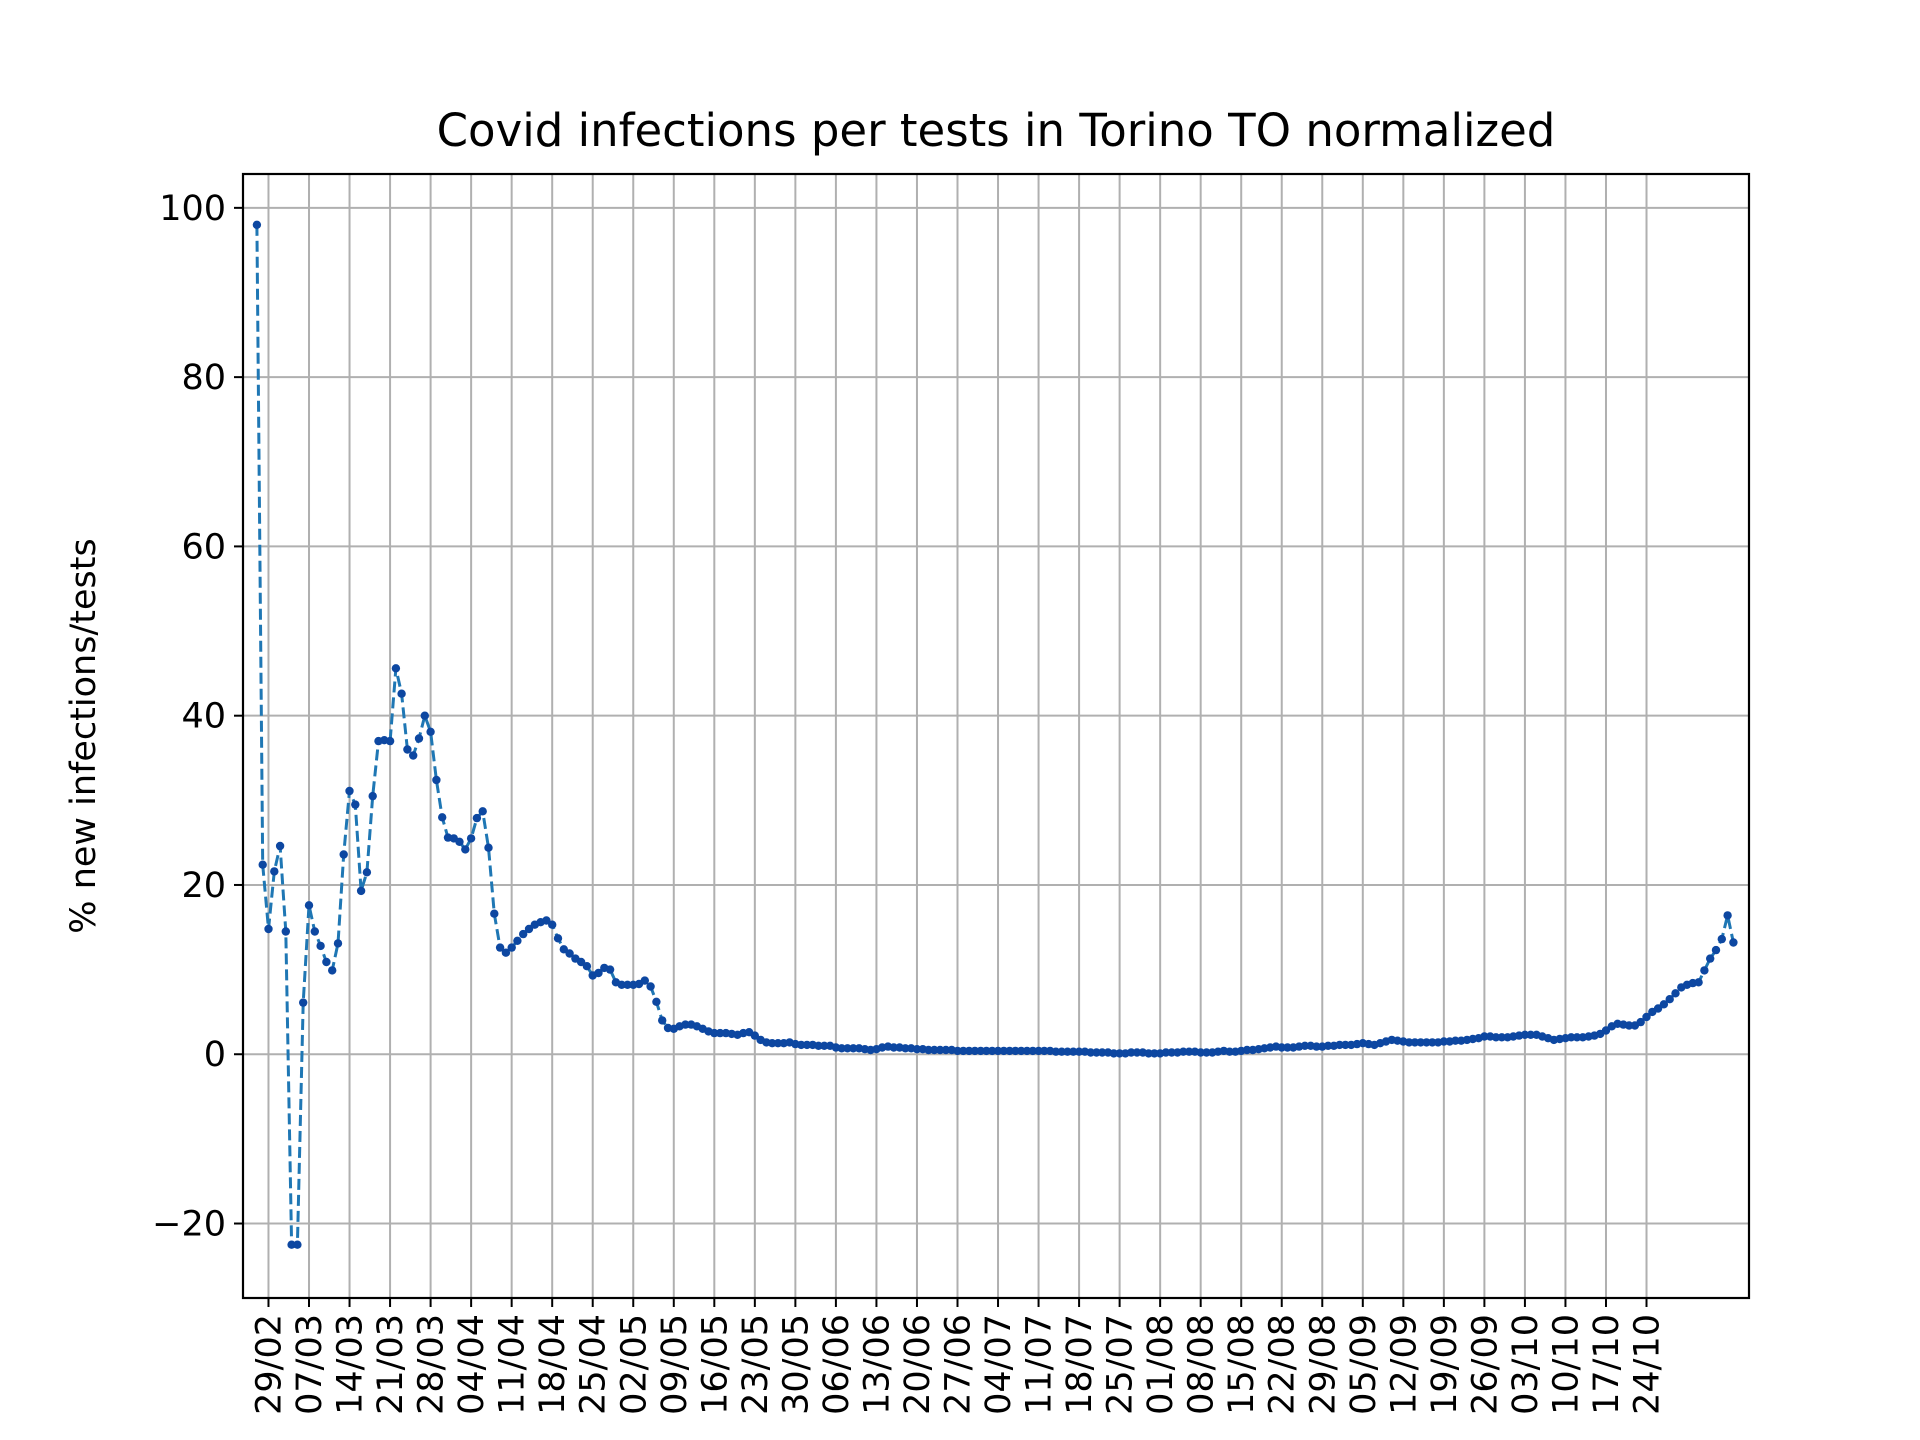 This screenshot has width=1920, height=1440. I want to click on y-tick-label: 40, so click(203, 717).